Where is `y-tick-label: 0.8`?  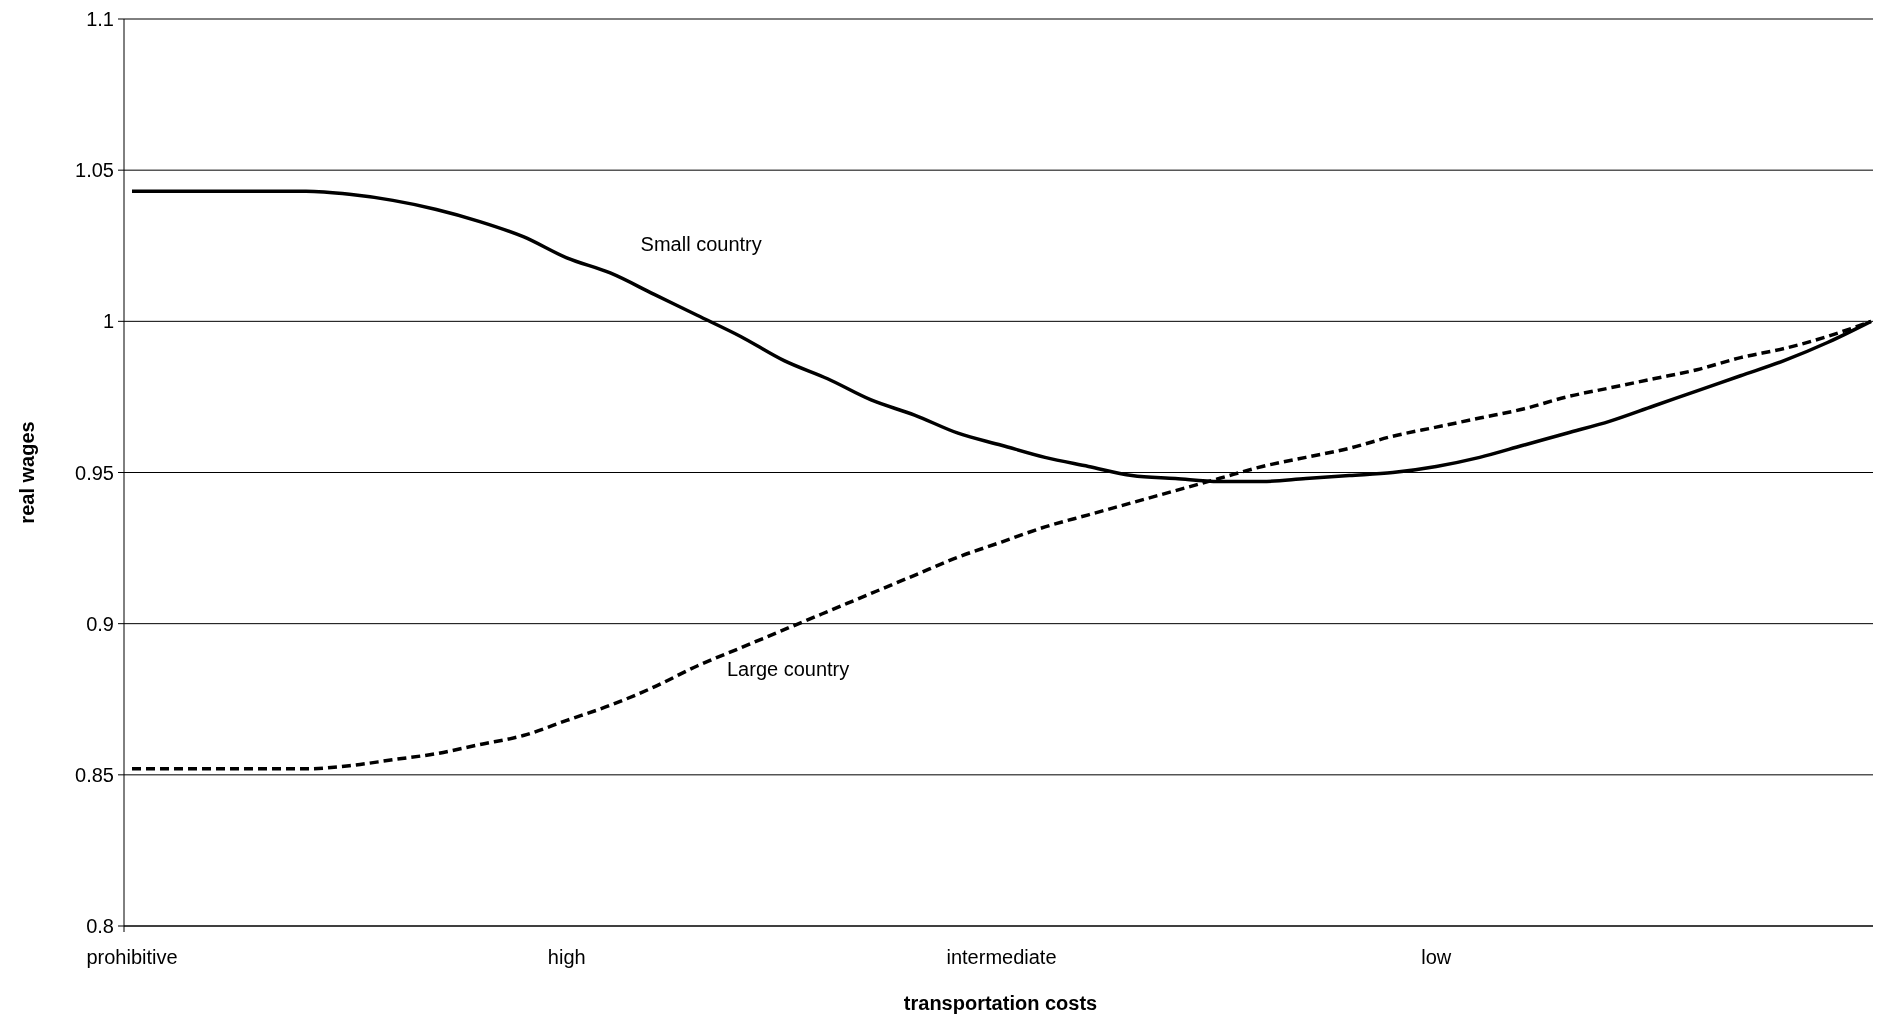
y-tick-label: 0.8 is located at coordinates (100, 926).